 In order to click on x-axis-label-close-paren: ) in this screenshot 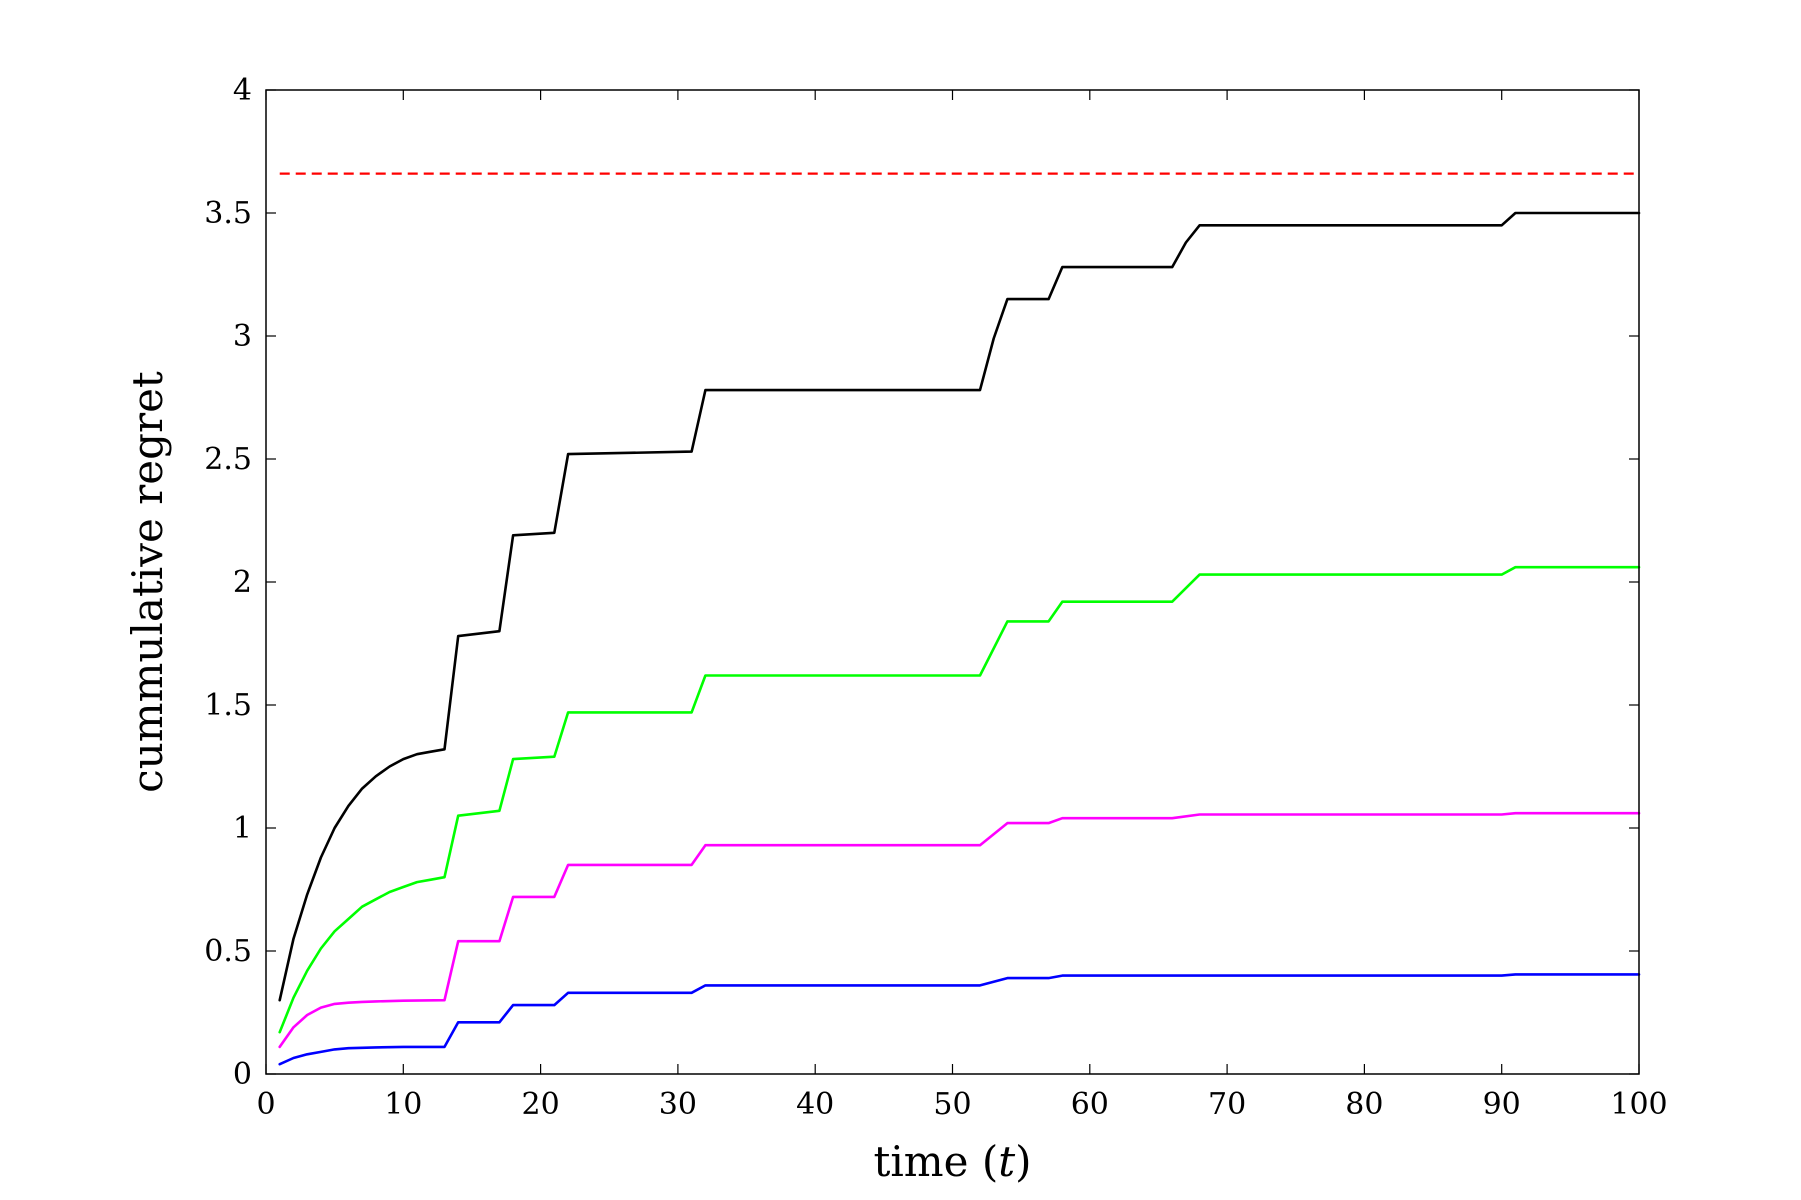, I will do `click(1023, 1161)`.